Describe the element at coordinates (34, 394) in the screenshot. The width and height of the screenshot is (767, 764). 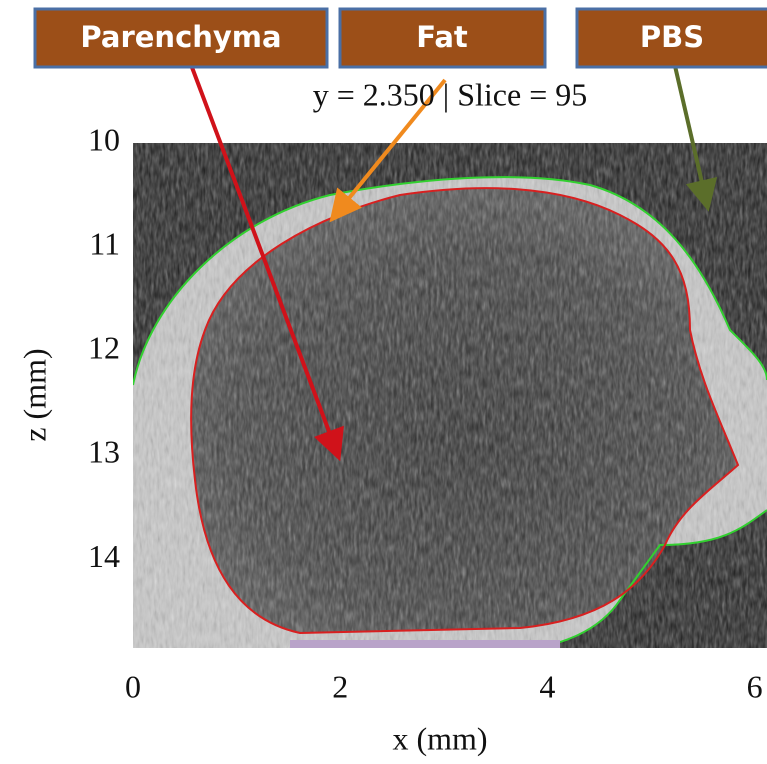
I see `y-axis-label: z (mm)` at that location.